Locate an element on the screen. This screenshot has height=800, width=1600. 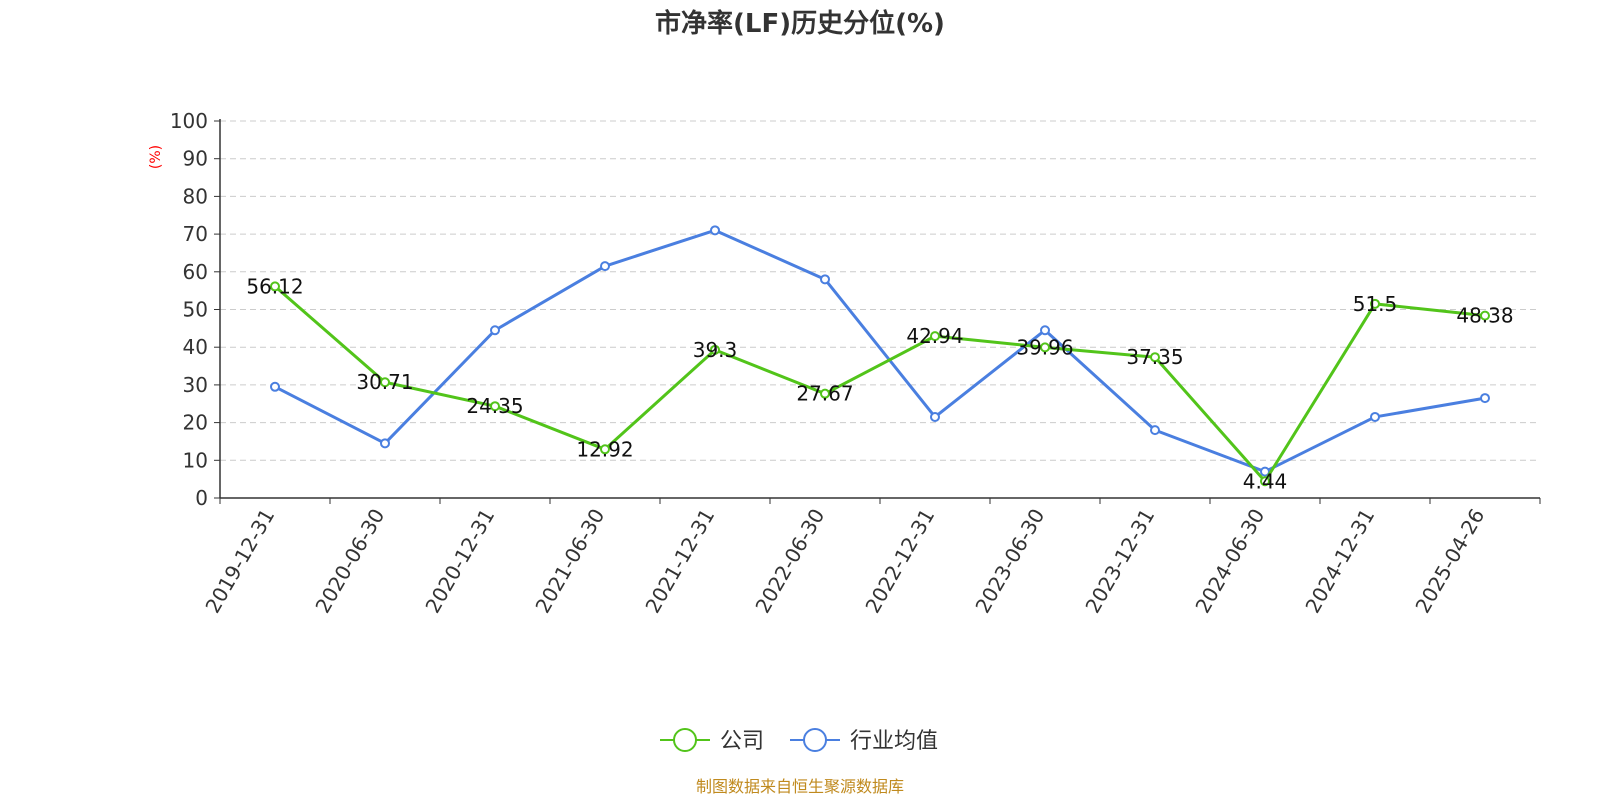
company-data-label: 48.38 is located at coordinates (1484, 316).